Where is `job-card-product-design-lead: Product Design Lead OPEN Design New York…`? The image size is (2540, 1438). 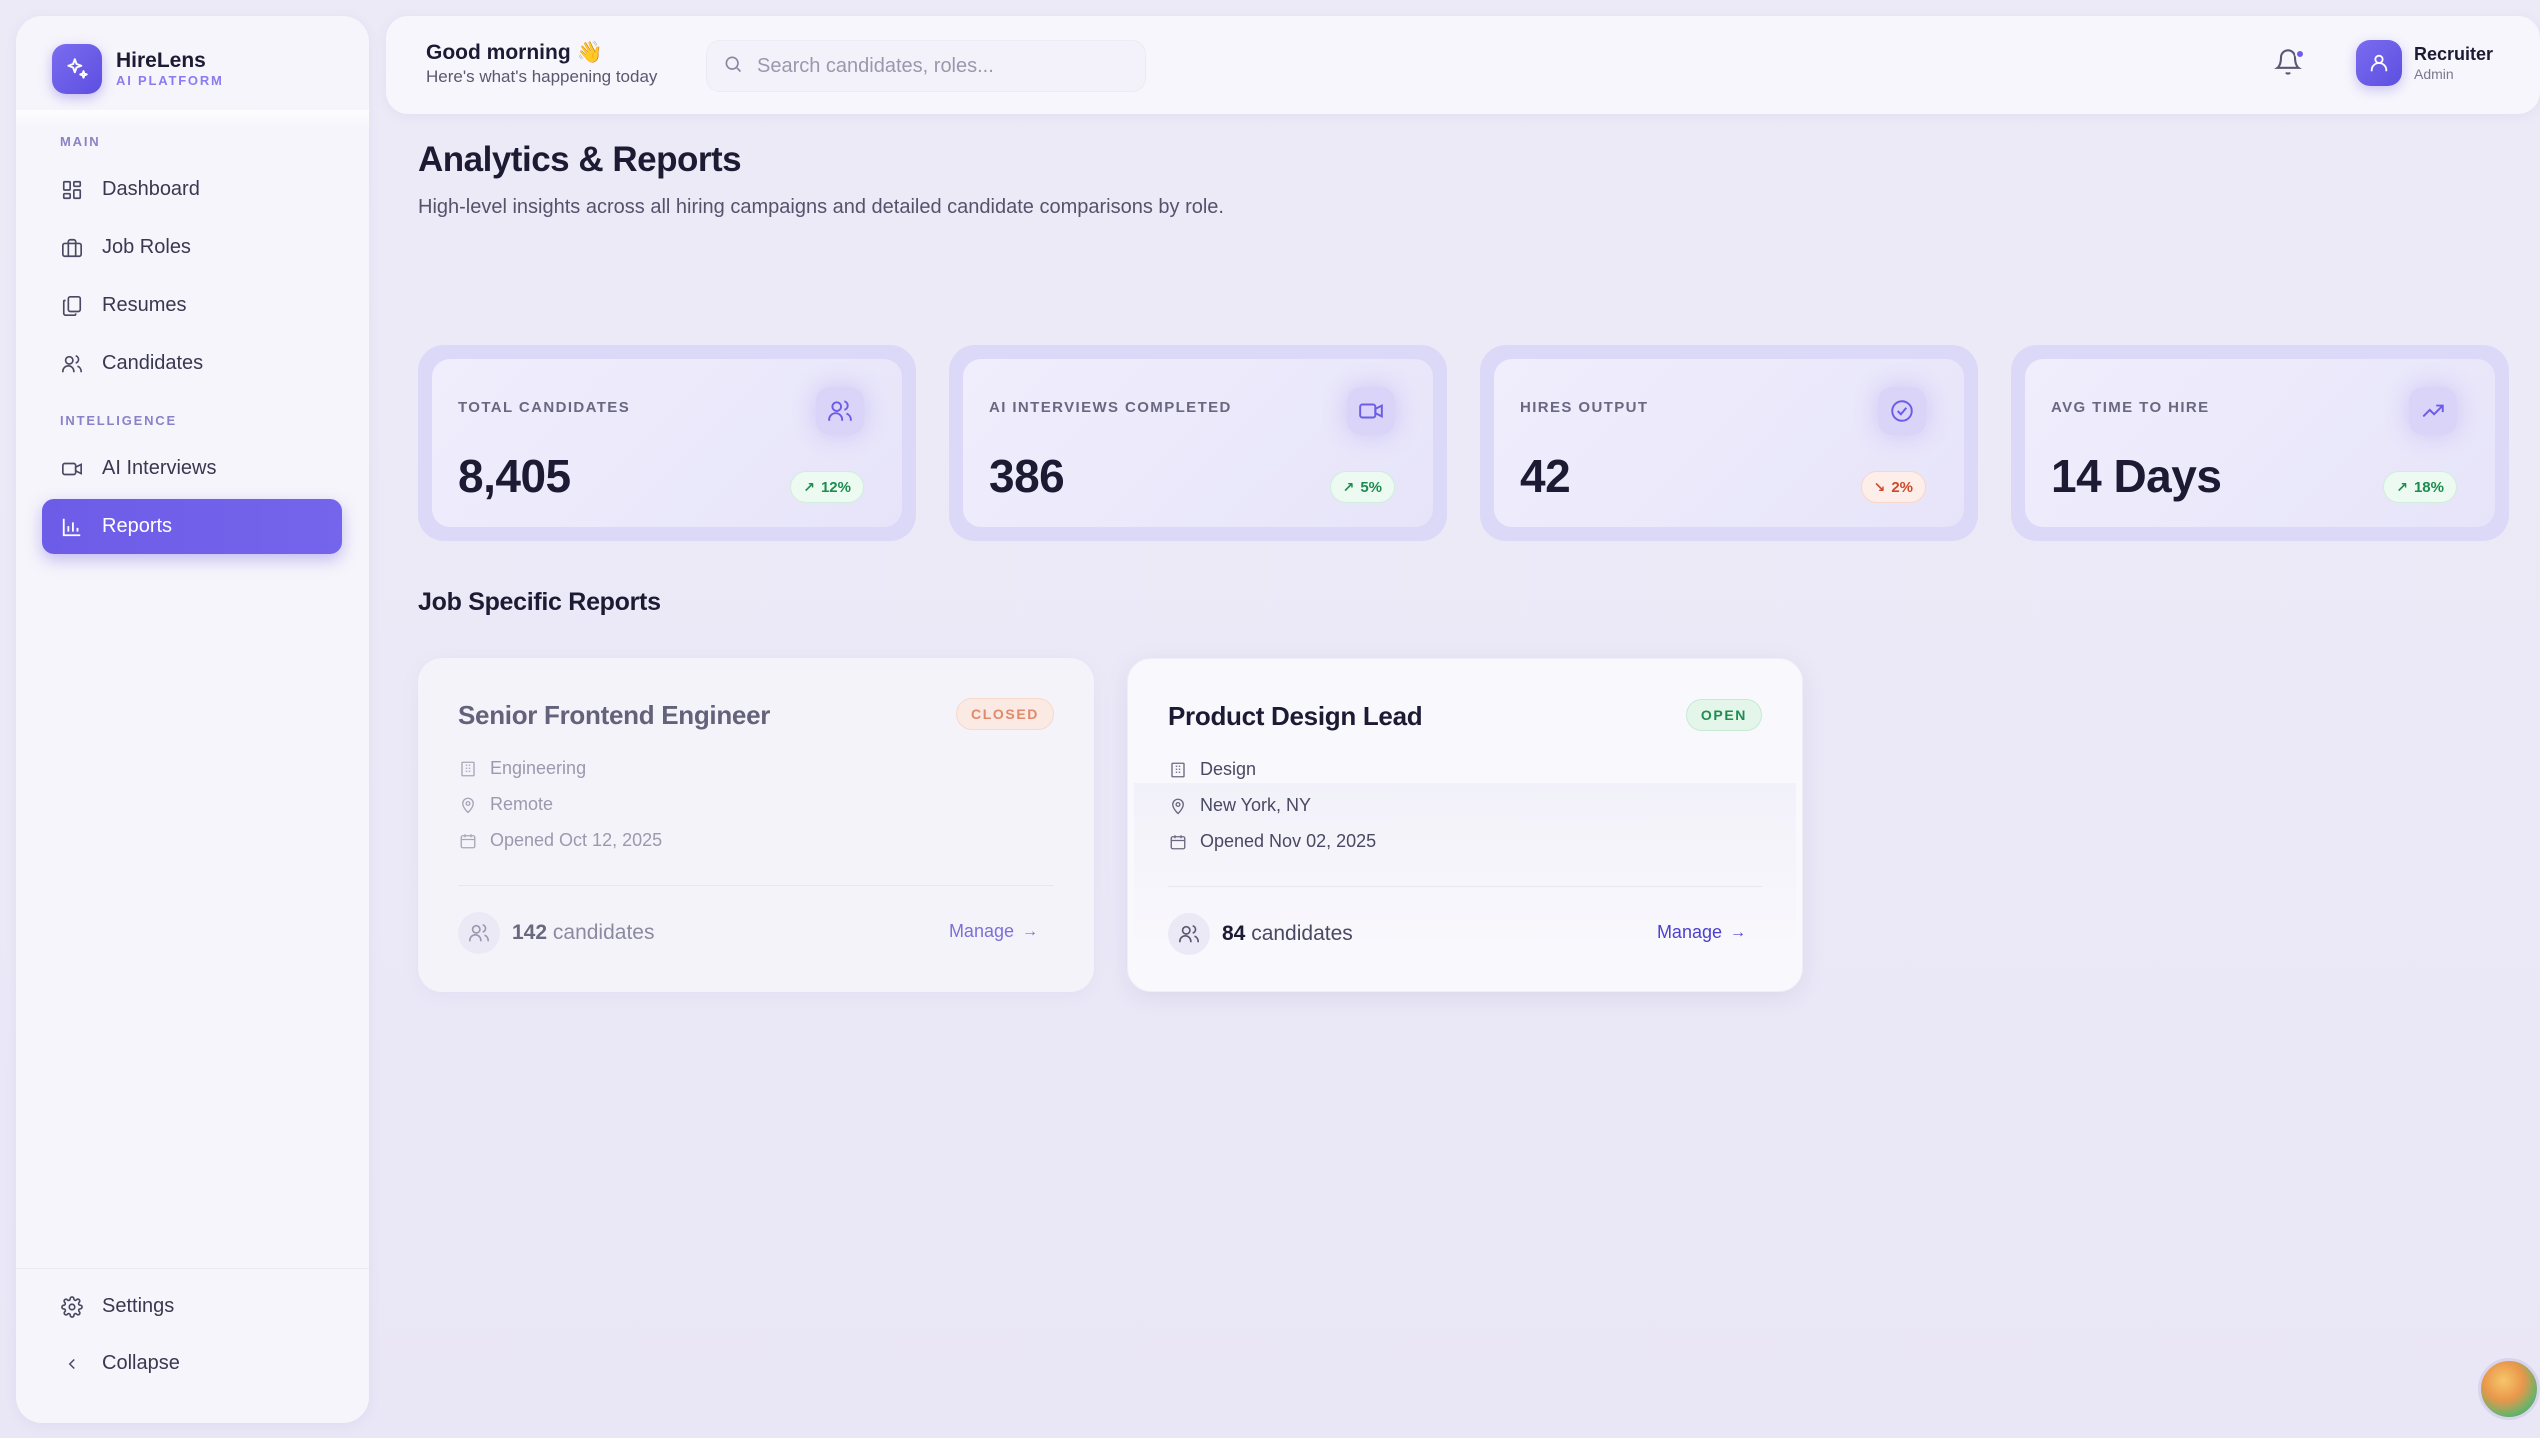
job-card-product-design-lead: Product Design Lead OPEN Design New York… is located at coordinates (1465, 825).